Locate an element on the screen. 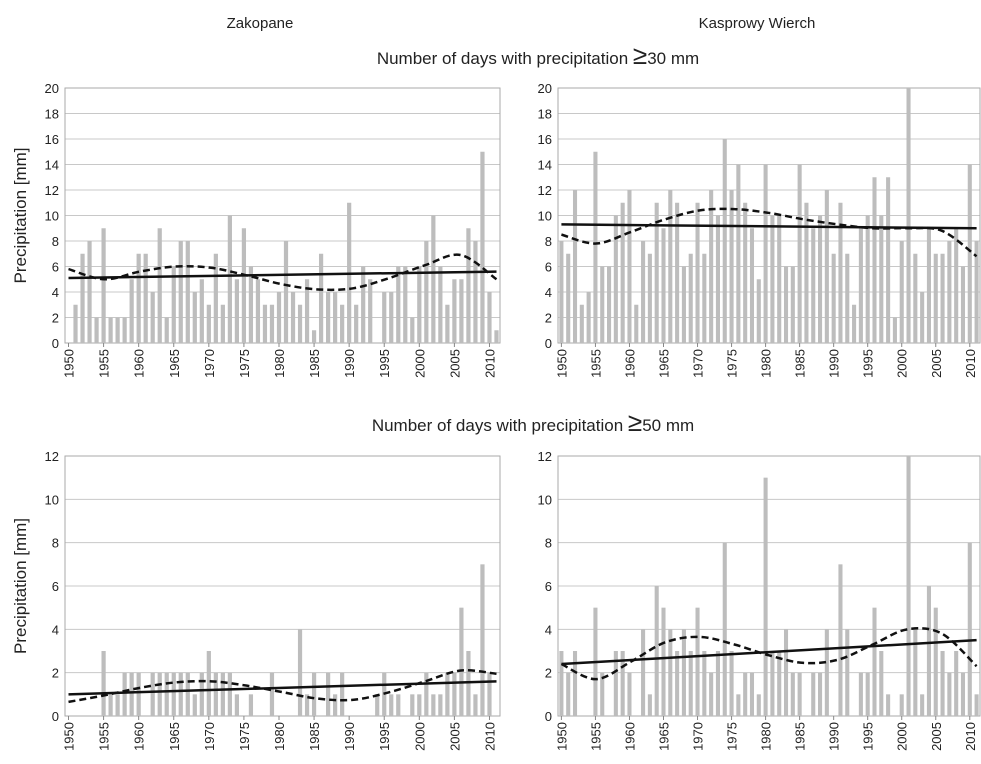  x-tick-label: 1960 is located at coordinates (139, 736).